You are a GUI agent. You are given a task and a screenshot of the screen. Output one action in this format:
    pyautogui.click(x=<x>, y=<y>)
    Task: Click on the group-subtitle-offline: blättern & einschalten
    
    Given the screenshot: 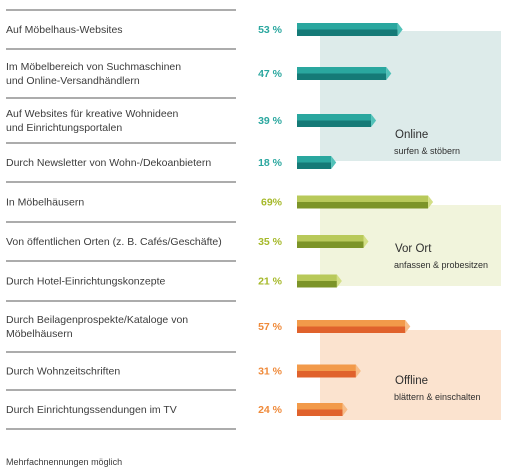 What is the action you would take?
    pyautogui.click(x=437, y=397)
    